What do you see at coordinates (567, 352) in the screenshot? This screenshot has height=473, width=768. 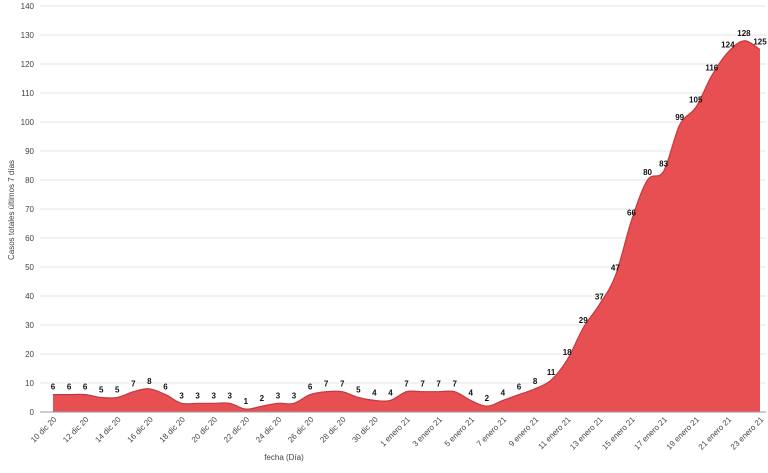 I see `data-label: 18` at bounding box center [567, 352].